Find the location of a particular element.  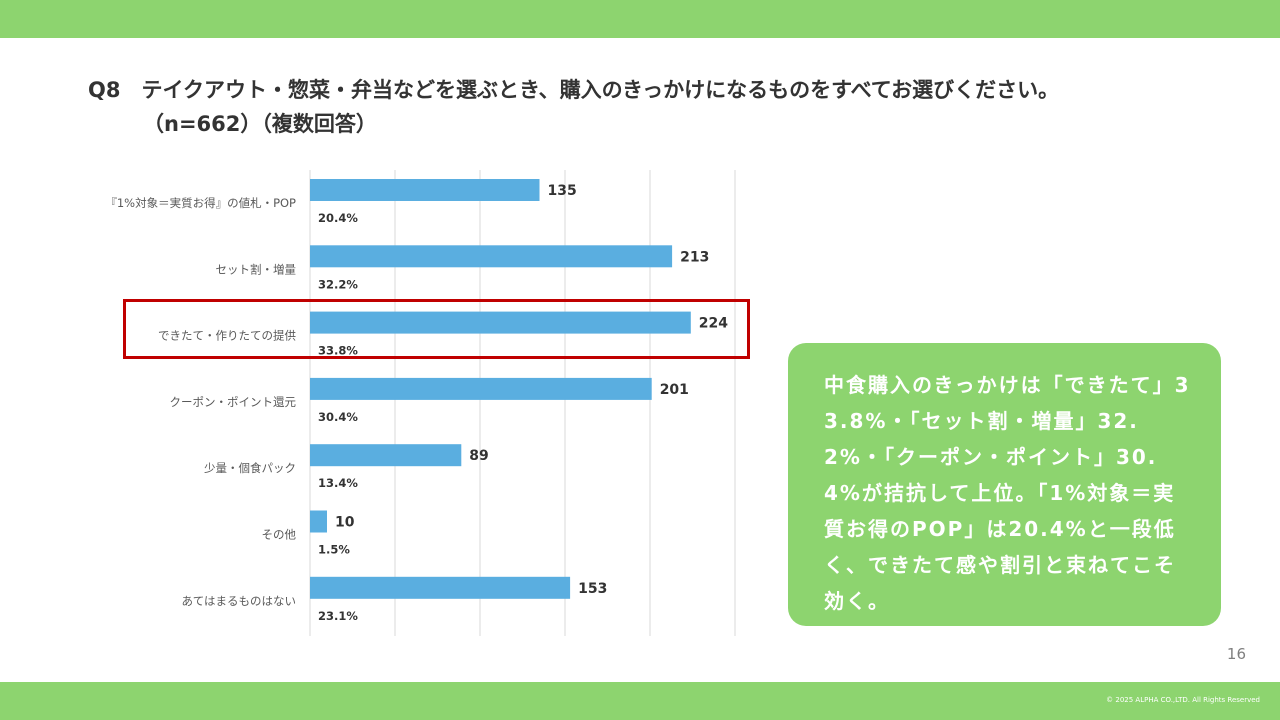

value-label: 135 is located at coordinates (562, 191).